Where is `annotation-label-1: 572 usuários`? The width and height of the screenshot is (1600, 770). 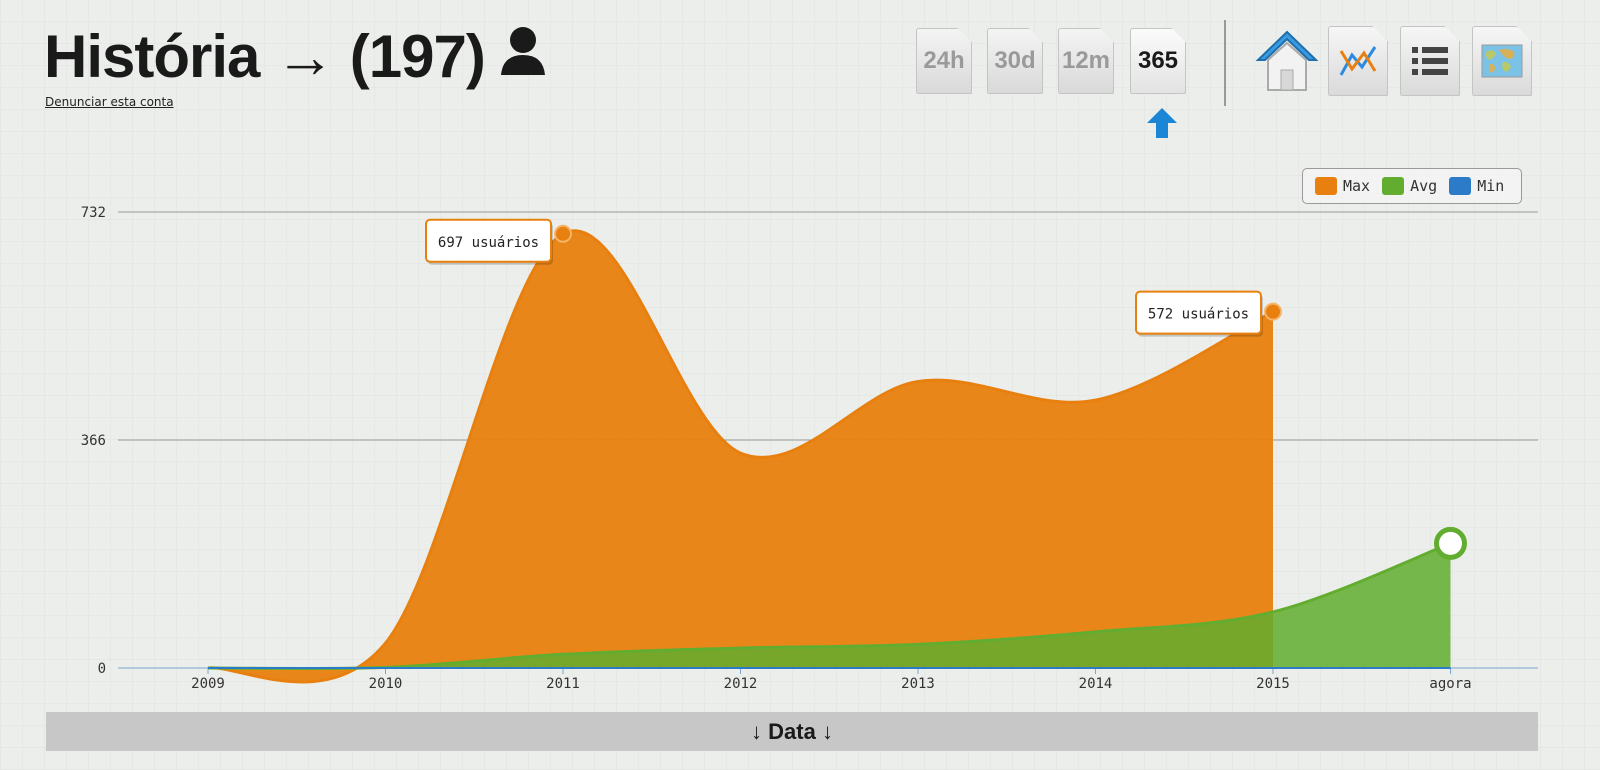 annotation-label-1: 572 usuários is located at coordinates (1198, 315).